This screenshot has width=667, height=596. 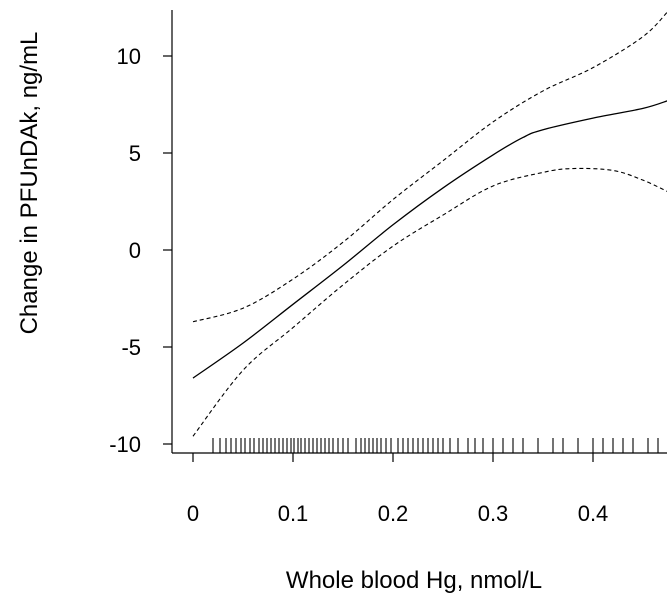 I want to click on y-tick-label: -10, so click(x=125, y=444).